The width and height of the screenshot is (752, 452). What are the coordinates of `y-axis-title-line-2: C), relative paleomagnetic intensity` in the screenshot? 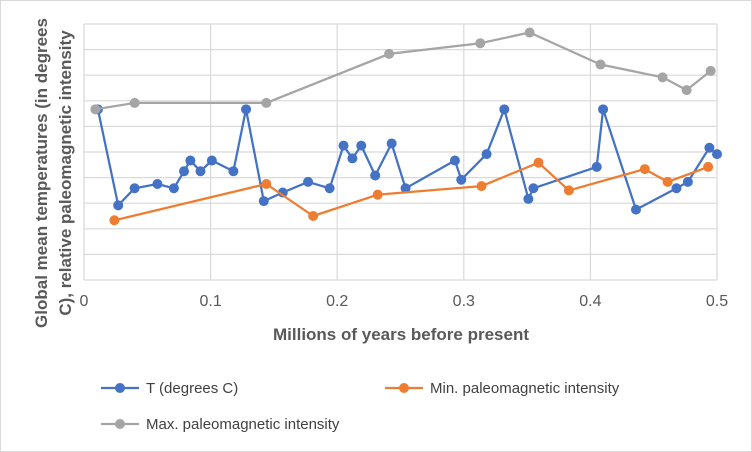 It's located at (65, 173).